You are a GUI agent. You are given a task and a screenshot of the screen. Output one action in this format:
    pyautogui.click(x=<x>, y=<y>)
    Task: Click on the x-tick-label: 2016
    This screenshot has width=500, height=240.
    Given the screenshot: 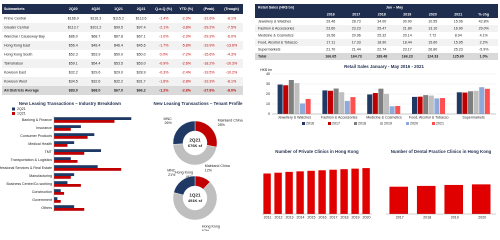 What is the action you would take?
    pyautogui.click(x=323, y=217)
    